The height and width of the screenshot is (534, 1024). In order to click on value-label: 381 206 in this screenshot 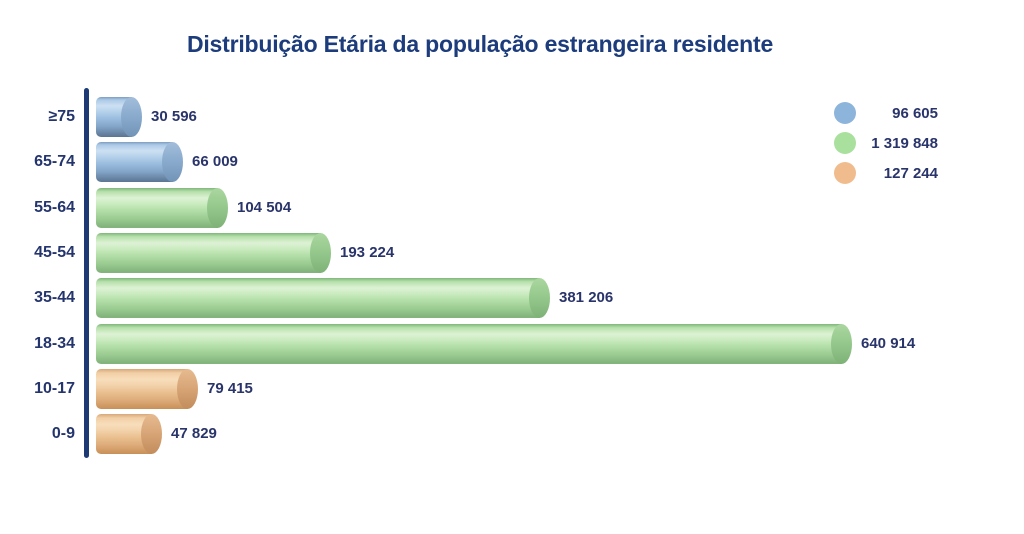, I will do `click(586, 297)`.